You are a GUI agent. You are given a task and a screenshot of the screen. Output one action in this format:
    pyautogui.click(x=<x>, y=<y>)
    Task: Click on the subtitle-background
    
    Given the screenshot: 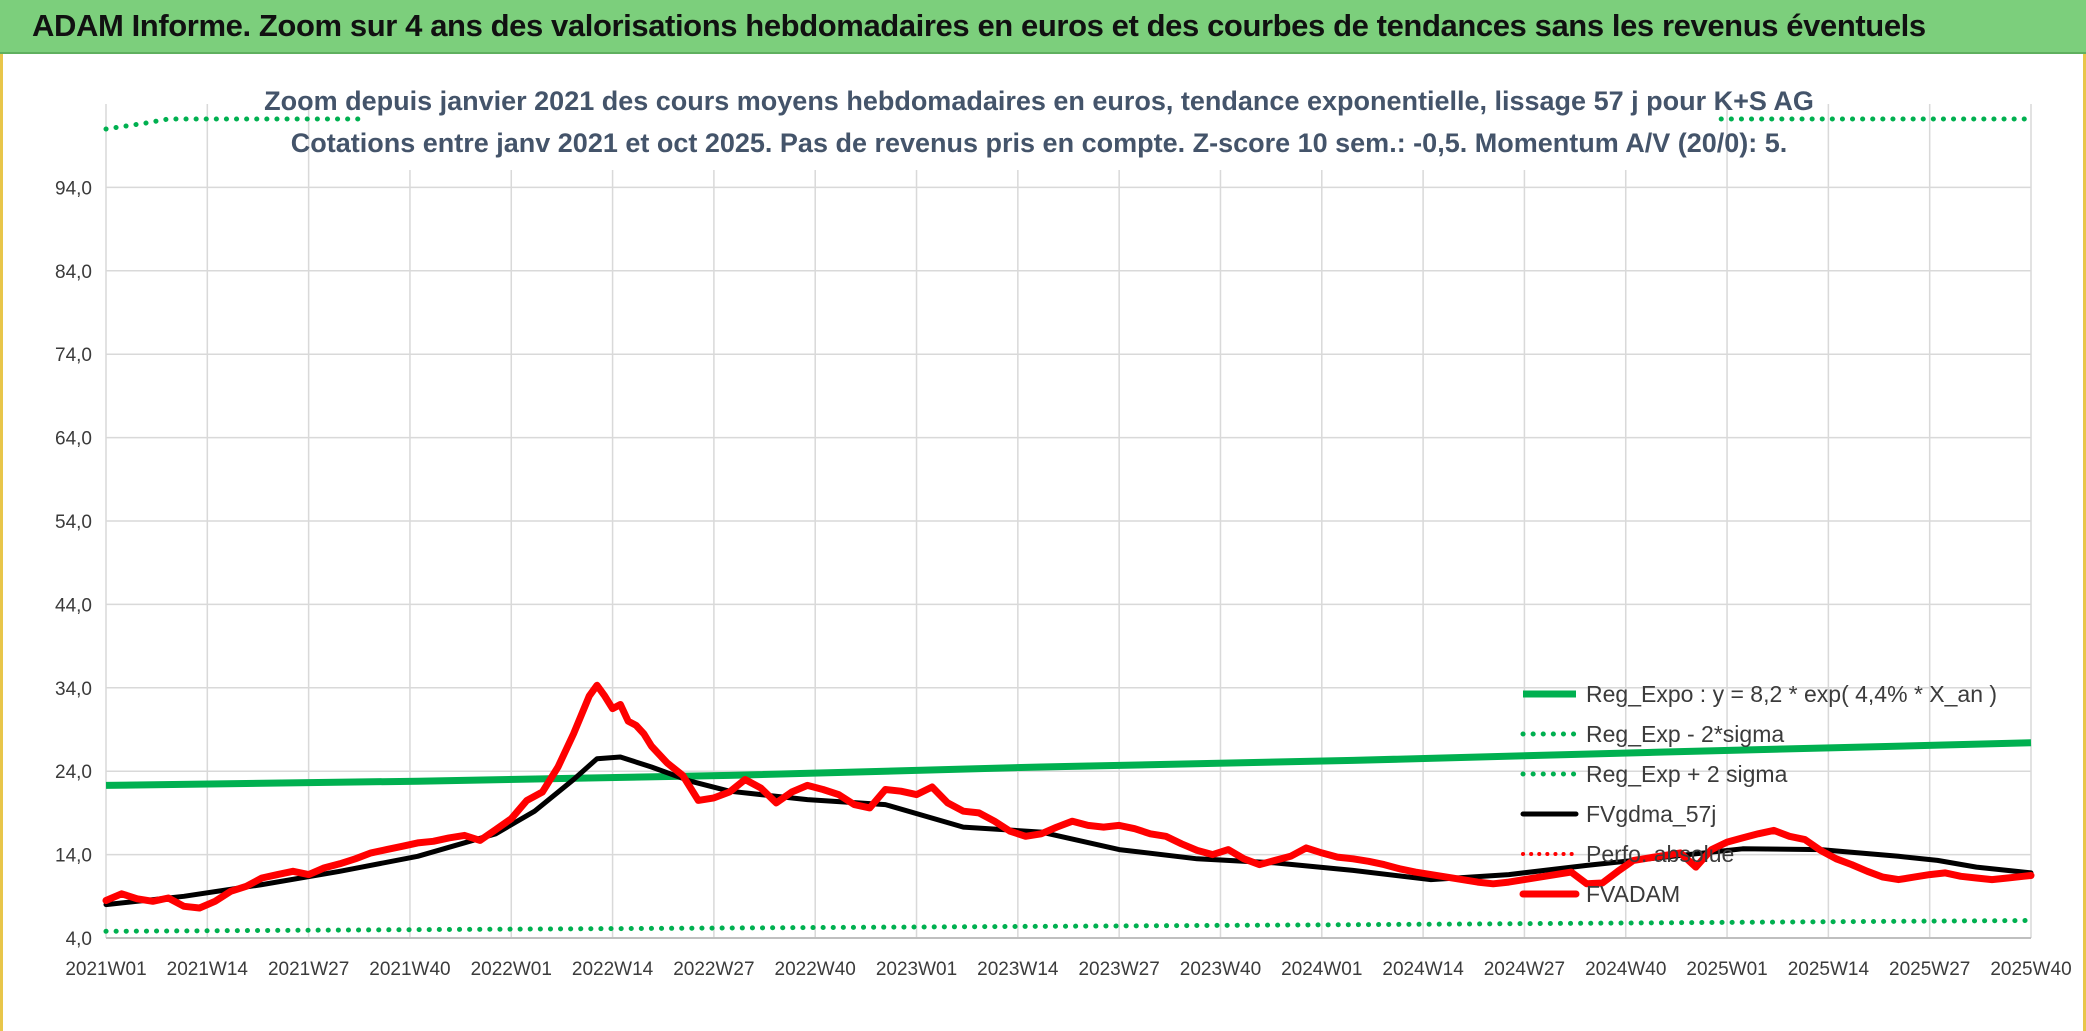 What is the action you would take?
    pyautogui.click(x=1041, y=125)
    